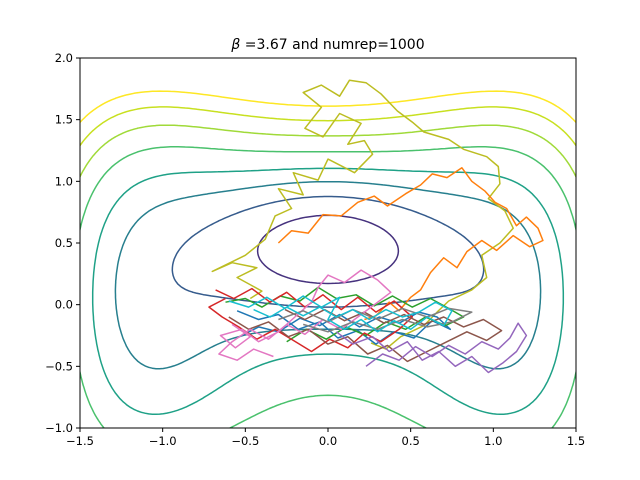 Image resolution: width=640 pixels, height=480 pixels. Describe the element at coordinates (64, 58) in the screenshot. I see `y-tick-label: 2.0` at that location.